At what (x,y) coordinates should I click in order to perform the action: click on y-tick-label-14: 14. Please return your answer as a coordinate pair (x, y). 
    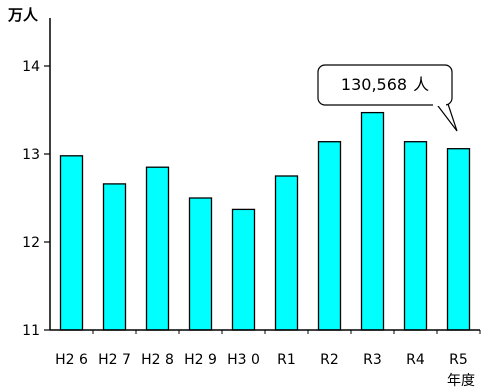
    Looking at the image, I should click on (31, 67).